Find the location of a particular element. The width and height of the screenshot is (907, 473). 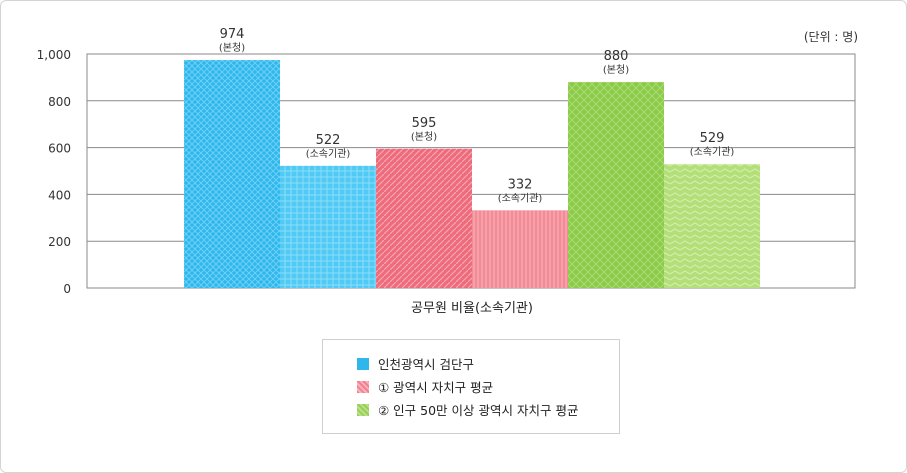

data-label: 974 is located at coordinates (232, 34).